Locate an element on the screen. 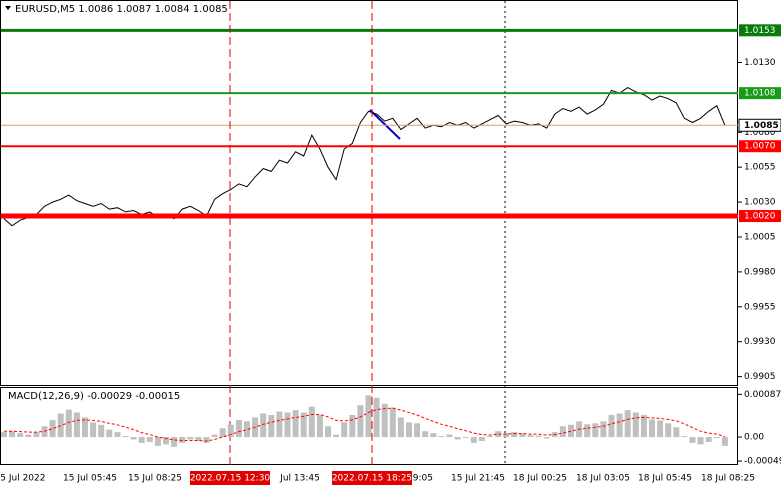  level-label: 1.0153 is located at coordinates (760, 31).